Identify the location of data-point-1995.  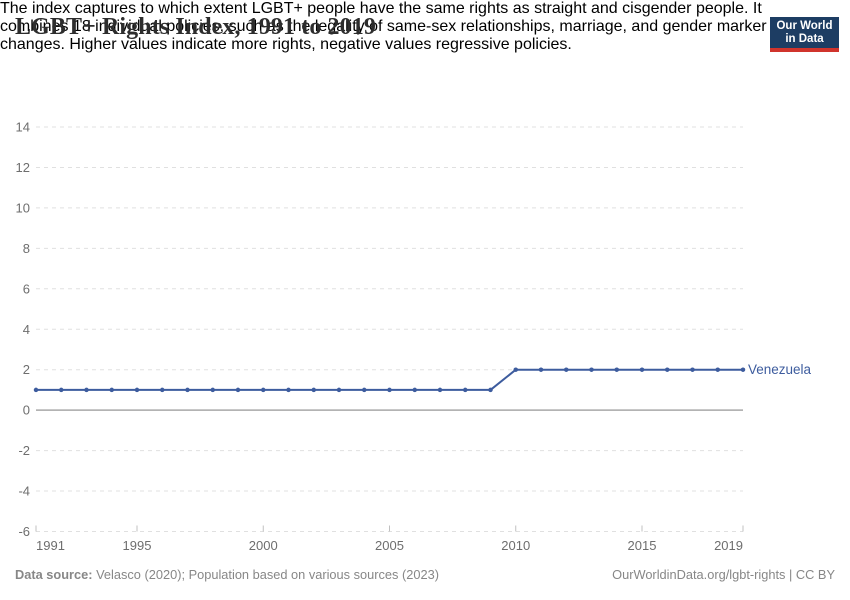
(137, 390).